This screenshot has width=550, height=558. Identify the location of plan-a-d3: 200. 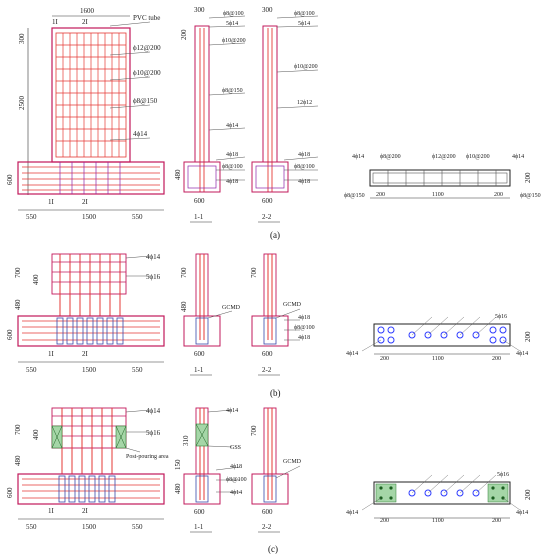
(498, 195).